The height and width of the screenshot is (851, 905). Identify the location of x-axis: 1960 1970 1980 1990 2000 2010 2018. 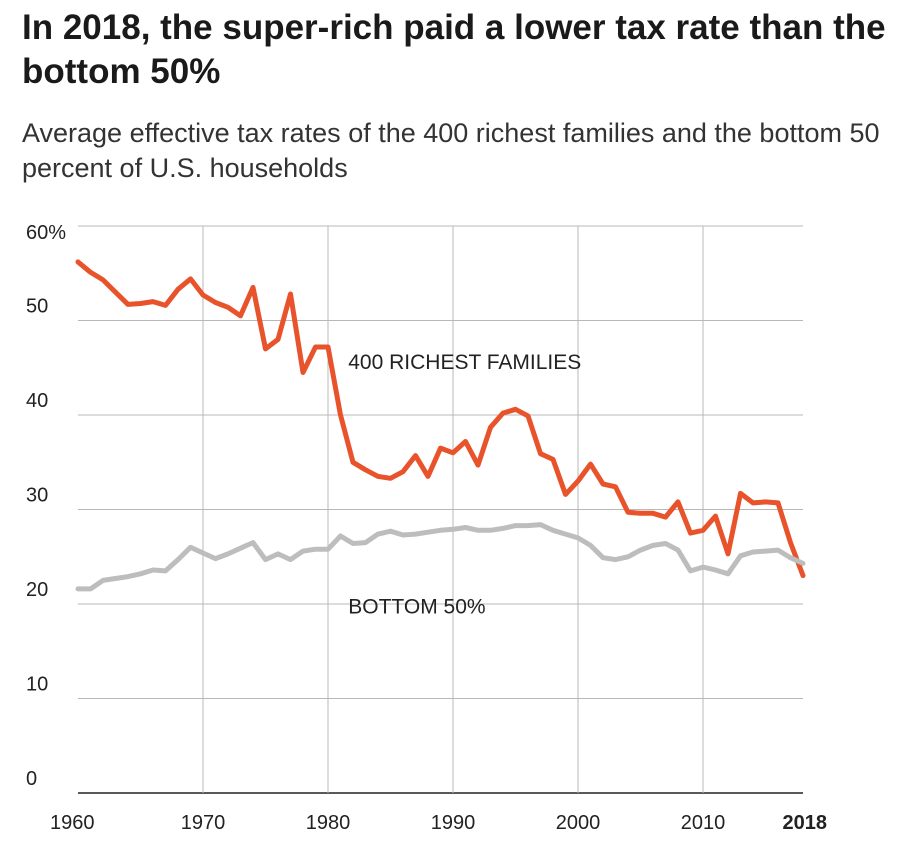
(438, 823).